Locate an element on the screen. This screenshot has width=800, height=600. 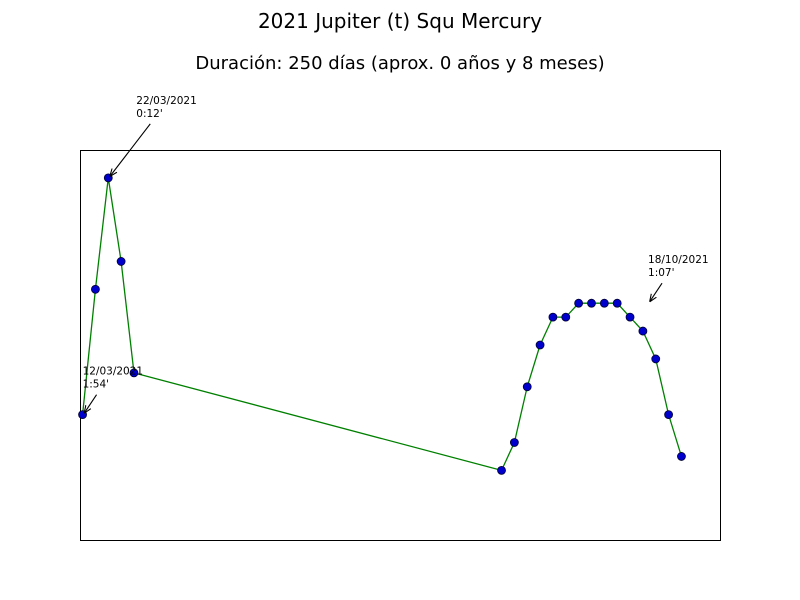
annotation-value: 1:07' is located at coordinates (661, 273).